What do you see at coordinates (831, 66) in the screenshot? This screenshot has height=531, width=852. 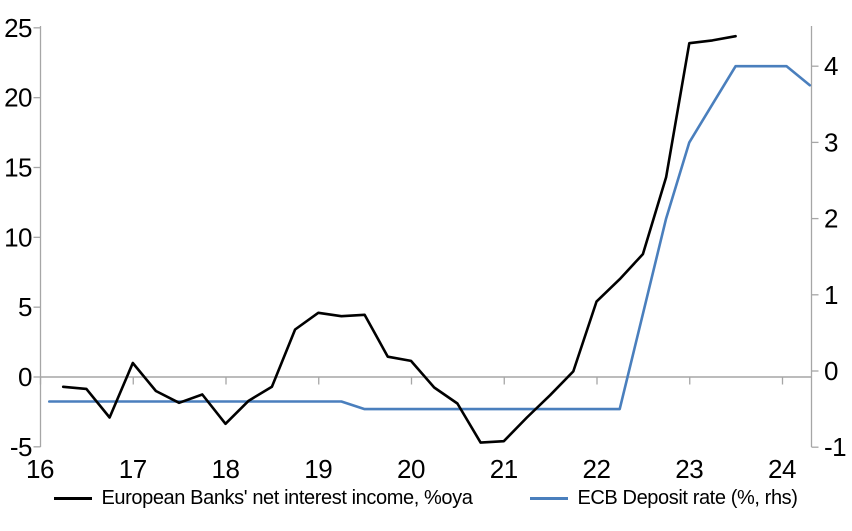 I see `right-axis-tick-label: 4` at bounding box center [831, 66].